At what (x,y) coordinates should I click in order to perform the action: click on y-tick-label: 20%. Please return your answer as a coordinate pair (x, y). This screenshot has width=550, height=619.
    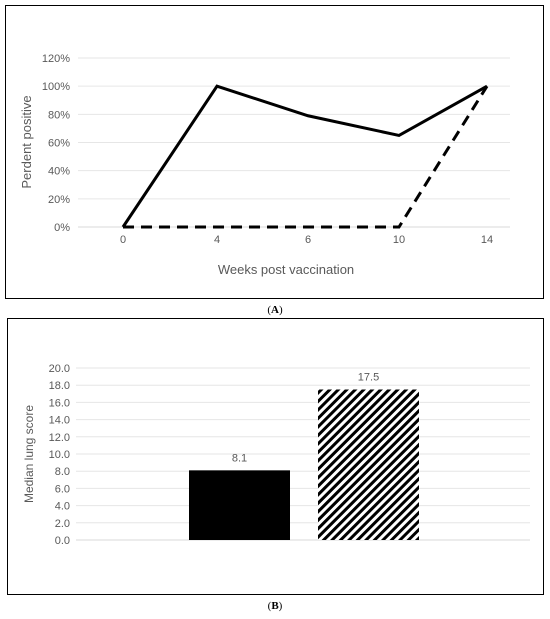
    Looking at the image, I should click on (59, 200).